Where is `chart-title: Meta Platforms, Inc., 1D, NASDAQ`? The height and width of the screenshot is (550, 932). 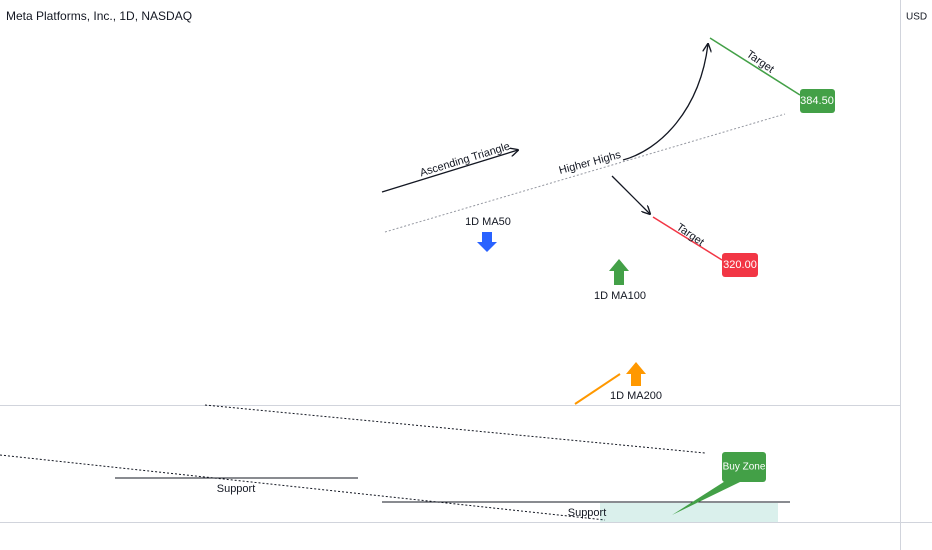 chart-title: Meta Platforms, Inc., 1D, NASDAQ is located at coordinates (99, 16).